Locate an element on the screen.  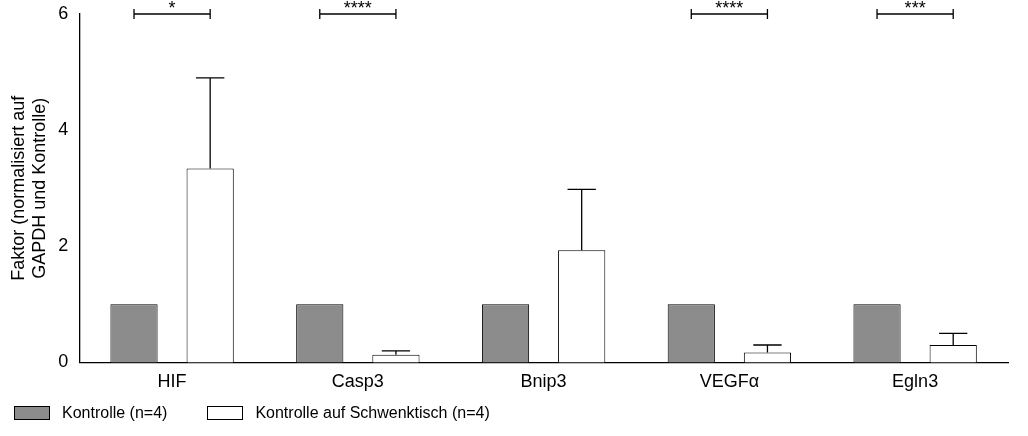
y-tick-label: 2 is located at coordinates (63, 245).